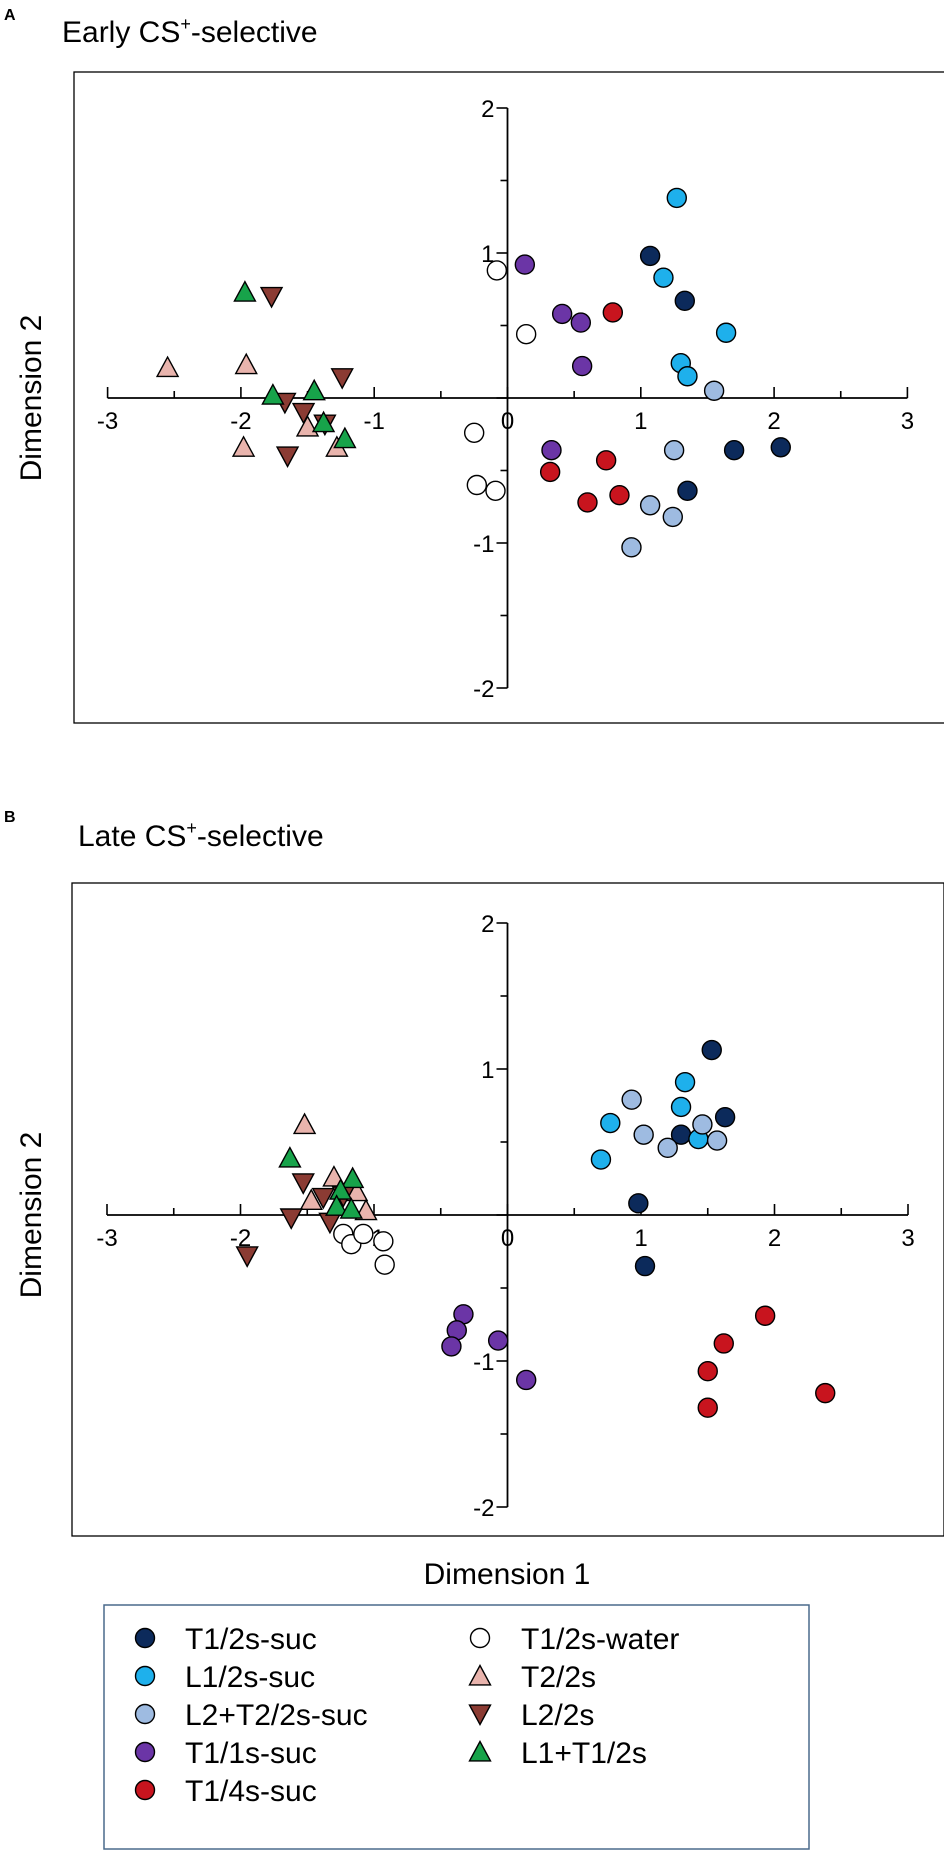 The width and height of the screenshot is (944, 1852). Describe the element at coordinates (480, 1675) in the screenshot. I see `legend-marker-t2-2s` at that location.